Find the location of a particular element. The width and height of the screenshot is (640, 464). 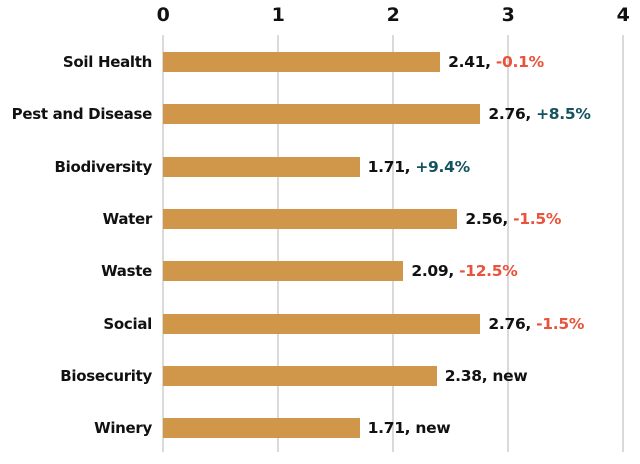

x-axis-tick-label: 0 is located at coordinates (163, 15).